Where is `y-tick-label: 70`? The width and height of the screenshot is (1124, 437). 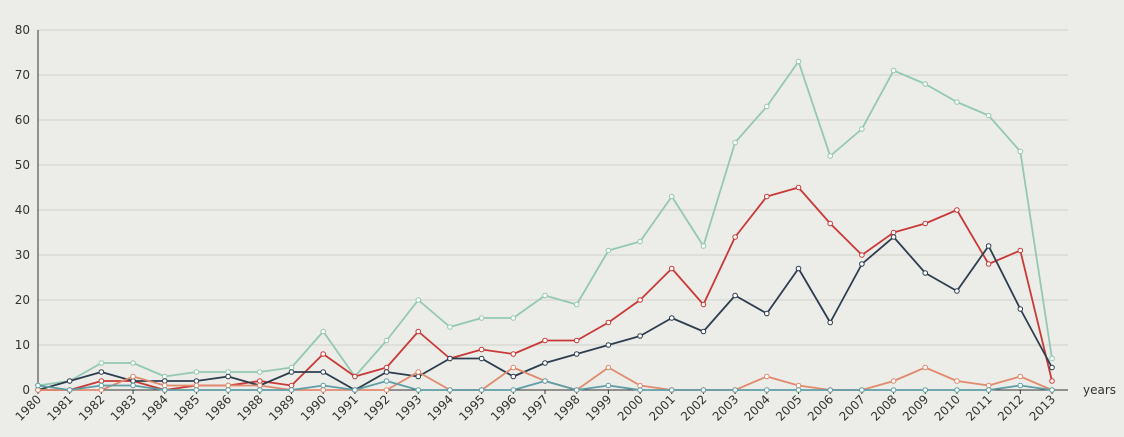
y-tick-label: 70 is located at coordinates (22, 75).